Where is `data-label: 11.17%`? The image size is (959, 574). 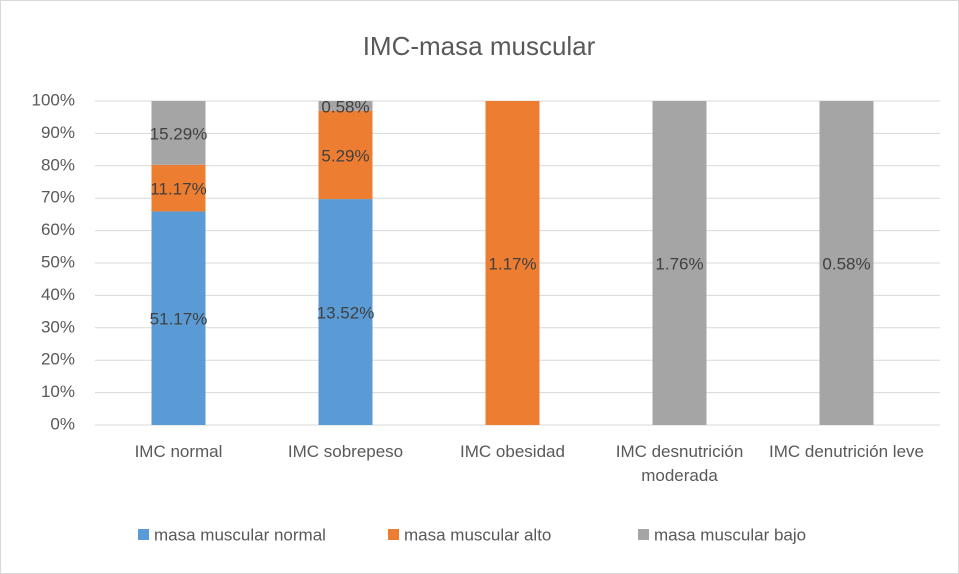 data-label: 11.17% is located at coordinates (178, 189).